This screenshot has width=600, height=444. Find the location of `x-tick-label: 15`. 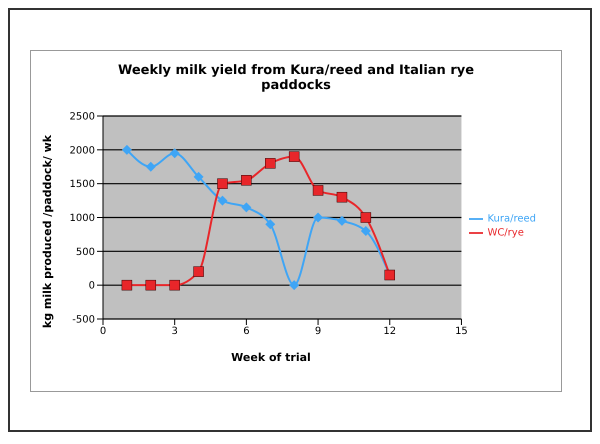

x-tick-label: 15 is located at coordinates (461, 332).